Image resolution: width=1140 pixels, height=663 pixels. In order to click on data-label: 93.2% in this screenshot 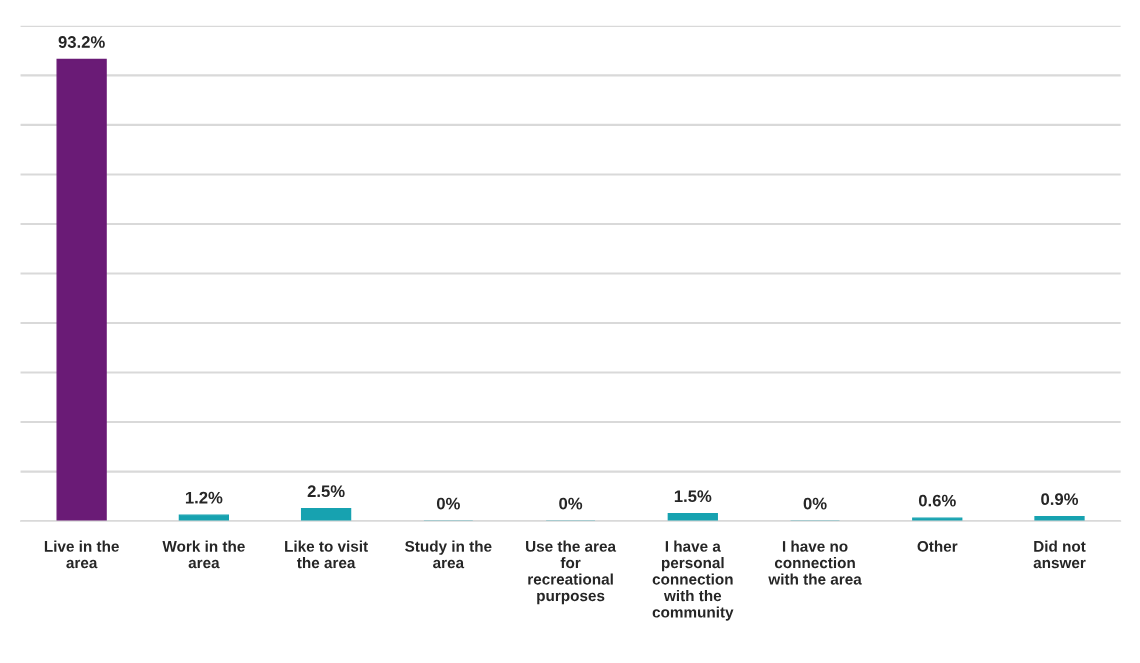, I will do `click(81, 42)`.